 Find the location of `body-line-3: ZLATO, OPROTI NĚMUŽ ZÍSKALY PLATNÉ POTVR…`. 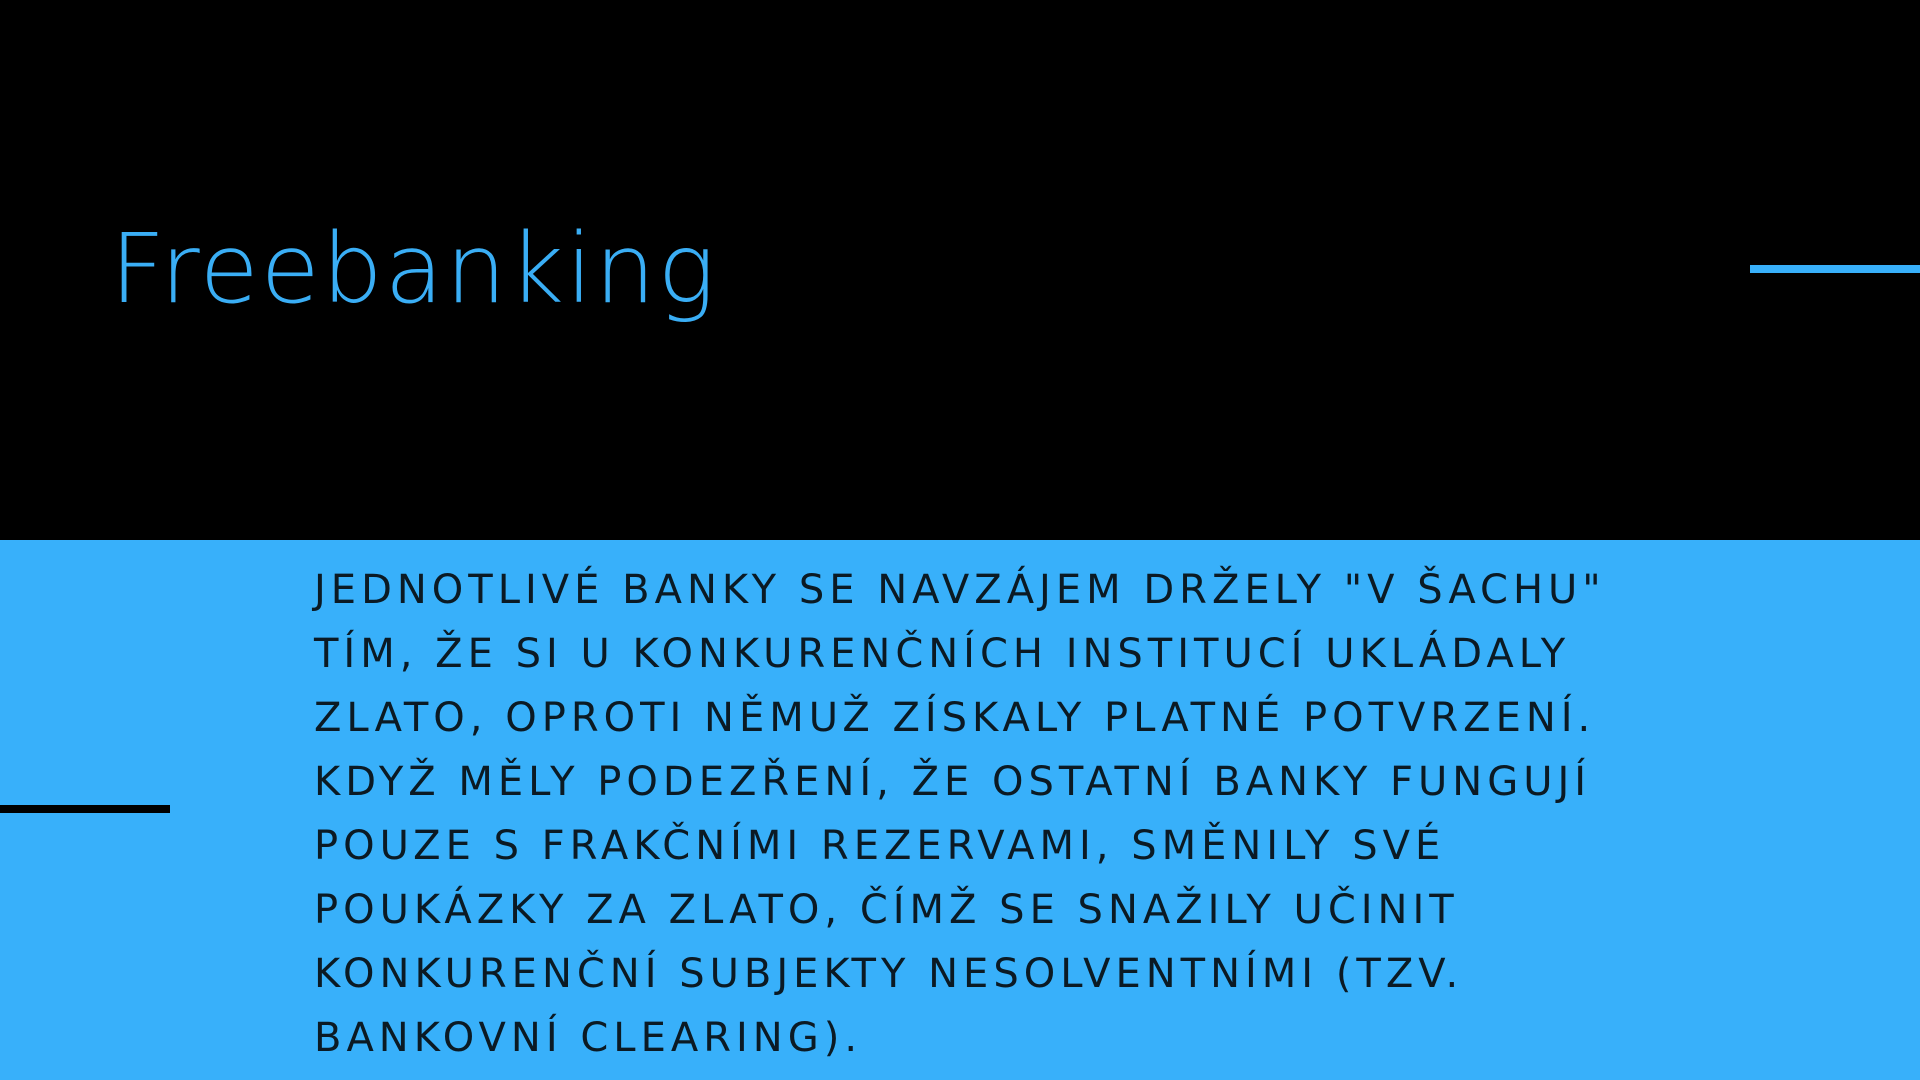

body-line-3: ZLATO, OPROTI NĚMUŽ ZÍSKALY PLATNÉ POTVR… is located at coordinates (955, 718).